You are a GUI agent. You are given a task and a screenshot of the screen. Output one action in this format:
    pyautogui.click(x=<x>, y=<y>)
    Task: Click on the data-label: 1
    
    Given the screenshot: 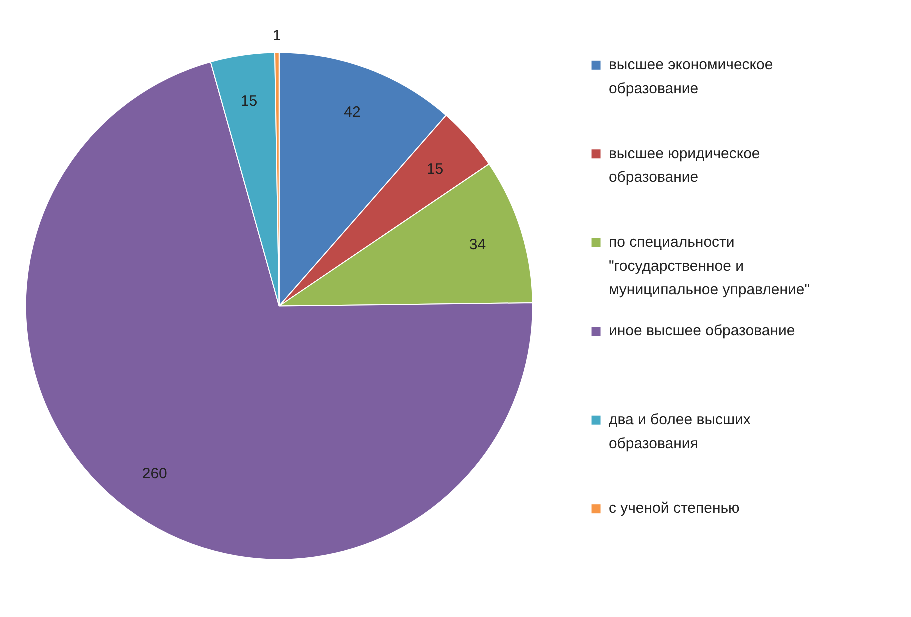 What is the action you would take?
    pyautogui.click(x=277, y=35)
    